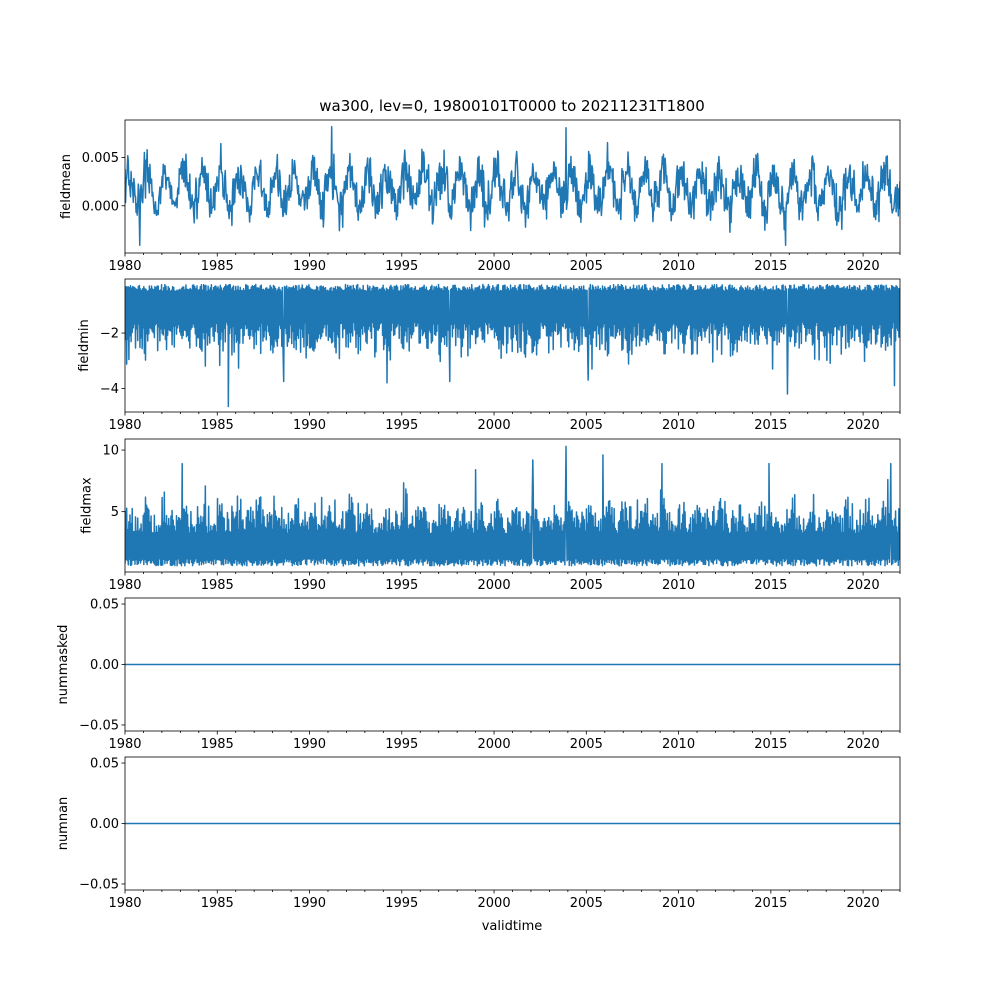  What do you see at coordinates (109, 389) in the screenshot?
I see `y-tick-label: −4` at bounding box center [109, 389].